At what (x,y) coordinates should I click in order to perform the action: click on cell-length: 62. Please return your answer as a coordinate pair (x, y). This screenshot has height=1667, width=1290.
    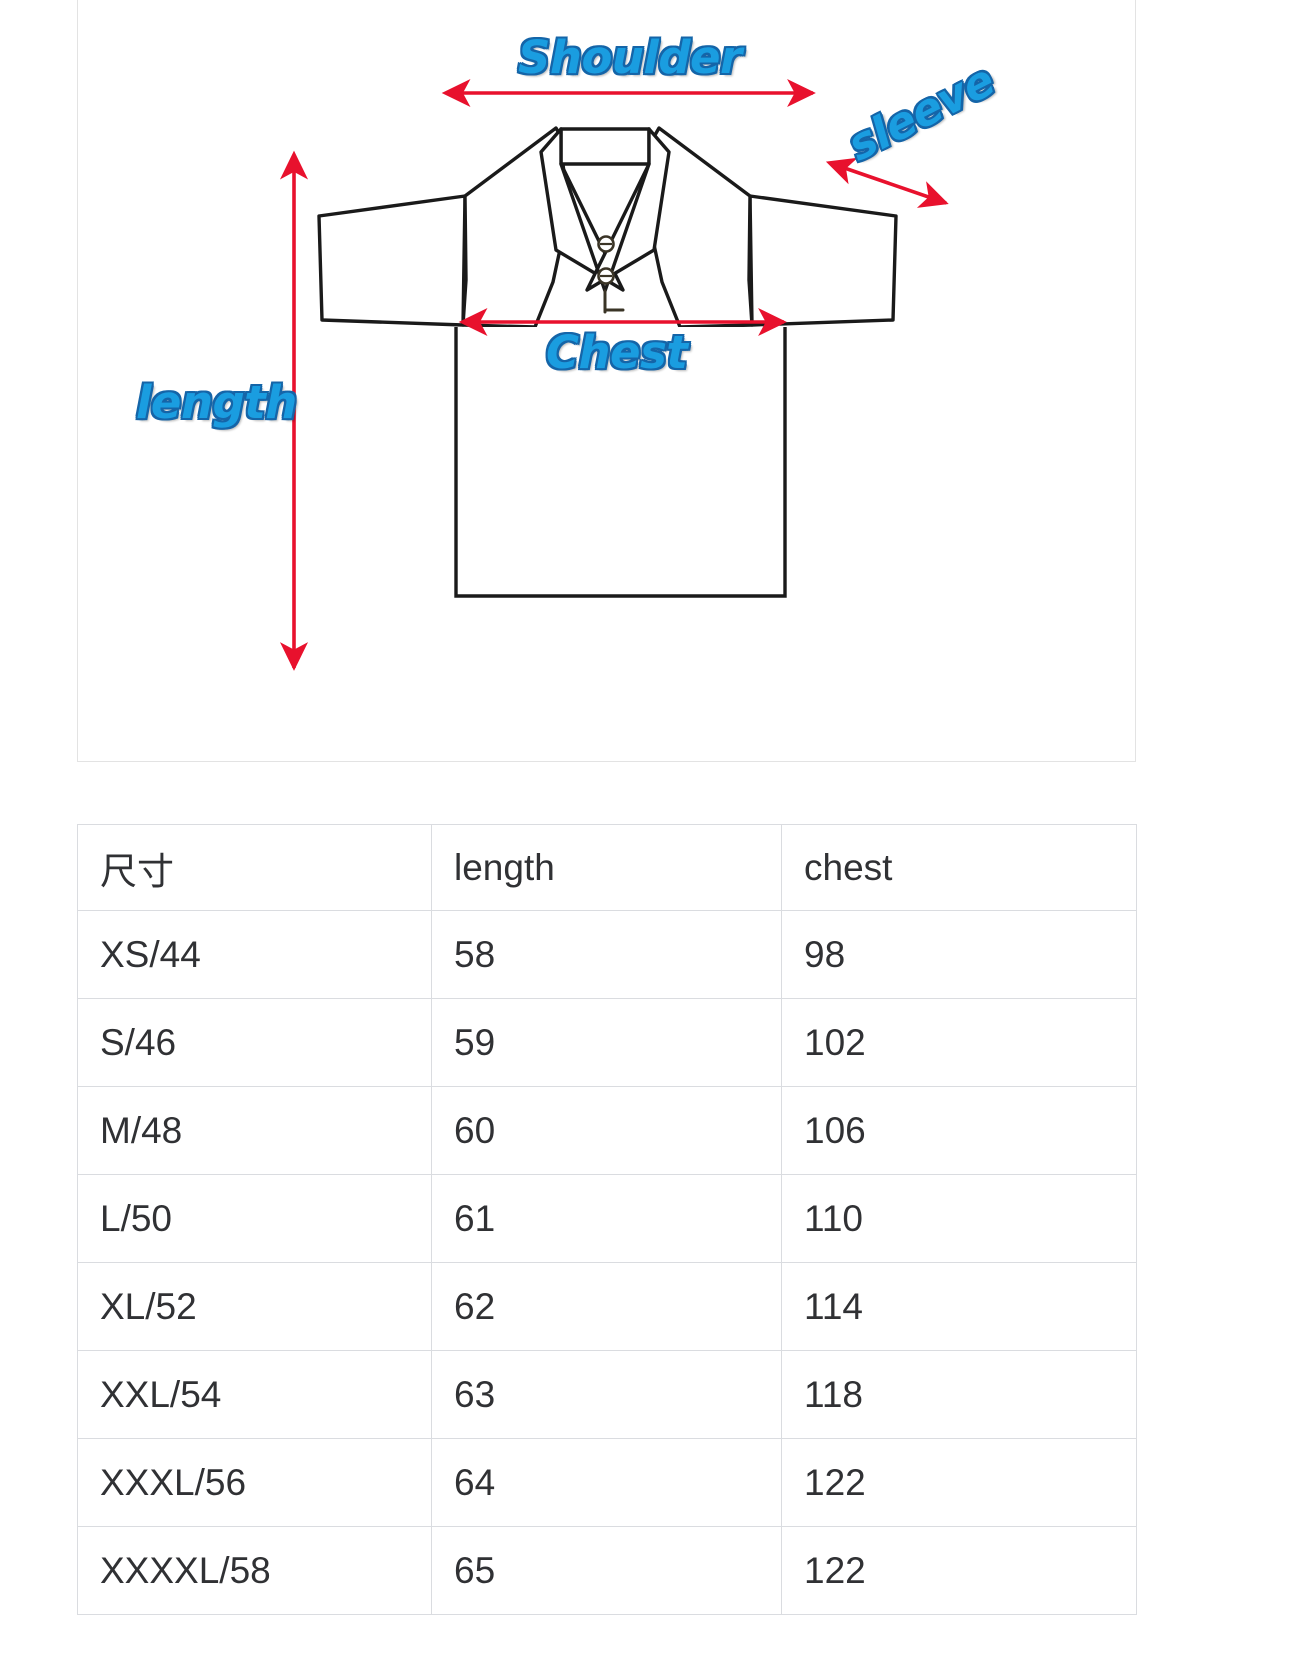
    Looking at the image, I should click on (606, 1306).